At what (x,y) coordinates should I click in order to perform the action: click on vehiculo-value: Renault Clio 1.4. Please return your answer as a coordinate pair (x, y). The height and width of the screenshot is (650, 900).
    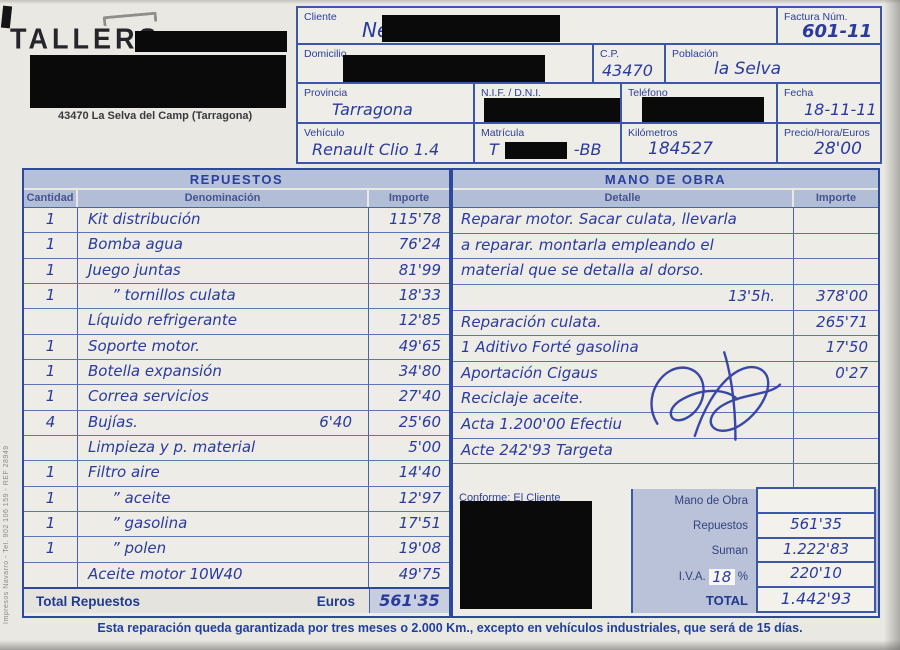
    Looking at the image, I should click on (376, 149).